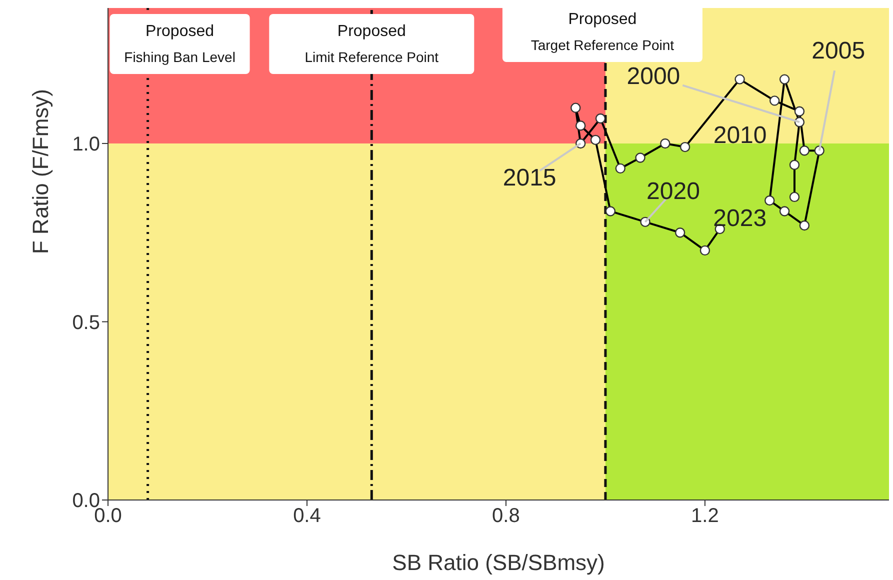 The image size is (893, 580). Describe the element at coordinates (740, 218) in the screenshot. I see `annotation: 2023` at that location.